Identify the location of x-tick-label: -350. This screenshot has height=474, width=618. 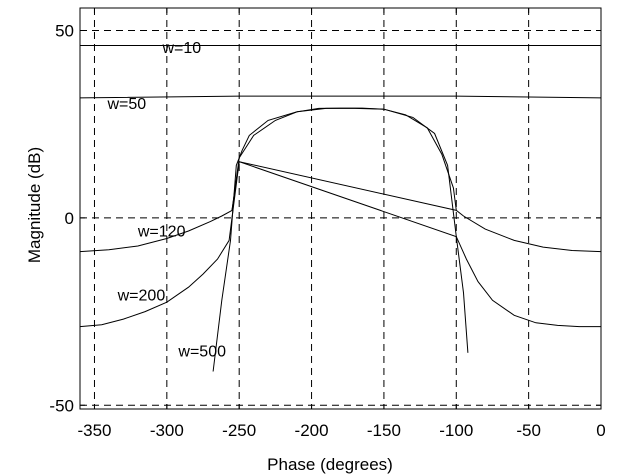
(94, 430).